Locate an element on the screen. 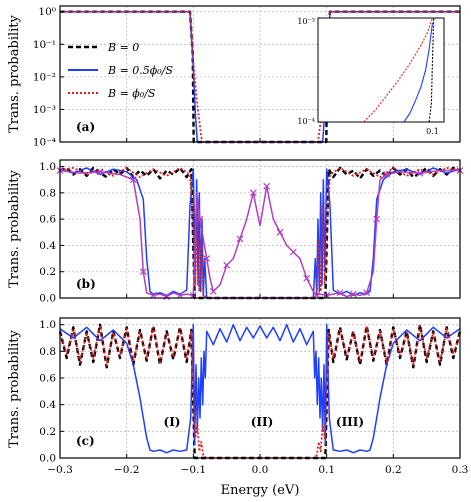 The height and width of the screenshot is (502, 471). legend-label-bhalf: B = 0.5ϕ₀/S is located at coordinates (140, 70).